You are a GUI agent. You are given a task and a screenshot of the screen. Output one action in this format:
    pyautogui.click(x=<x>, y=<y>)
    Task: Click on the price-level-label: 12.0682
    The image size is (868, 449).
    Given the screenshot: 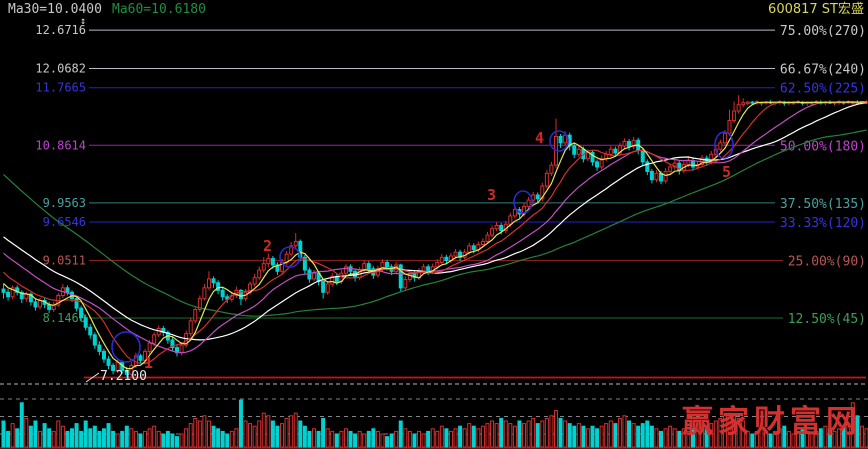 What is the action you would take?
    pyautogui.click(x=60, y=69)
    